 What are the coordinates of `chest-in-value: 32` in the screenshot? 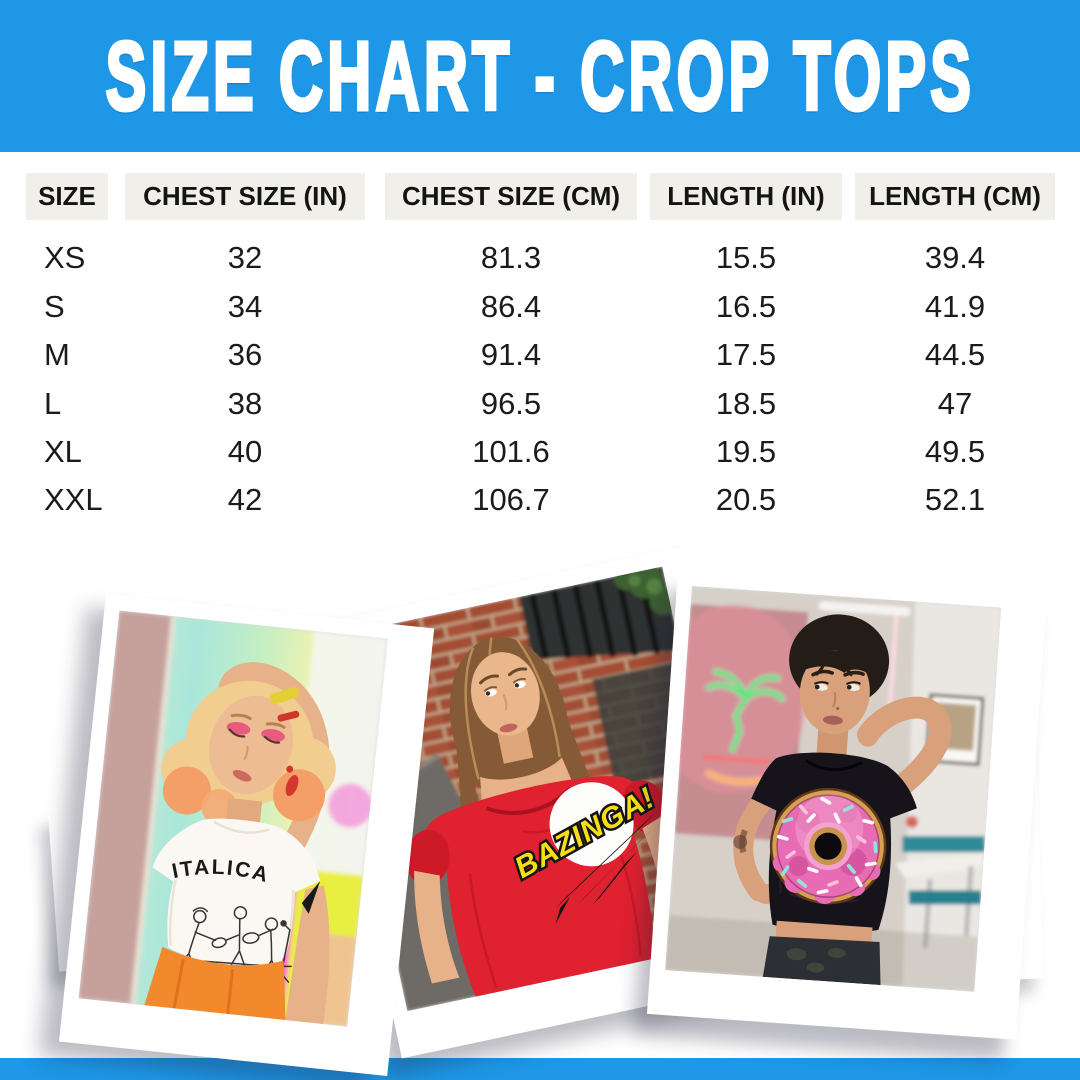 It's located at (245, 257).